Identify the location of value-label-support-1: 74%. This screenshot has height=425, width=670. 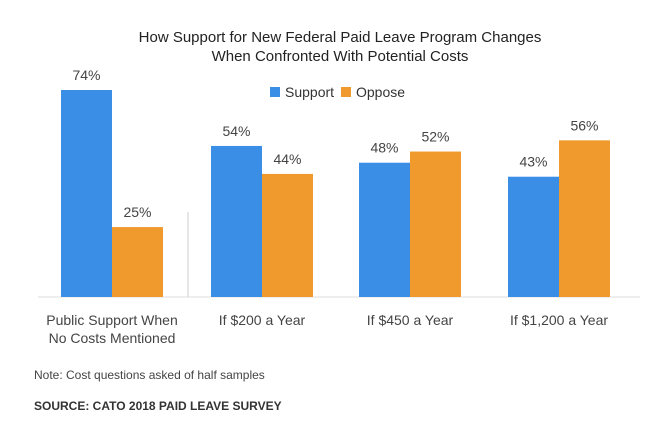
(86, 75).